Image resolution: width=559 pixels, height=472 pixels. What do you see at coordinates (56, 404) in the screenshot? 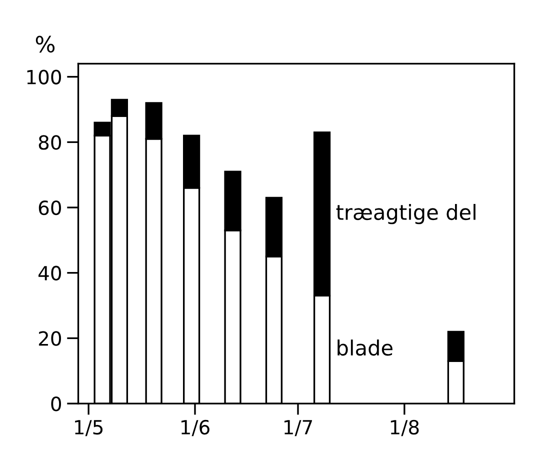
I see `y-tick-label: 0` at bounding box center [56, 404].